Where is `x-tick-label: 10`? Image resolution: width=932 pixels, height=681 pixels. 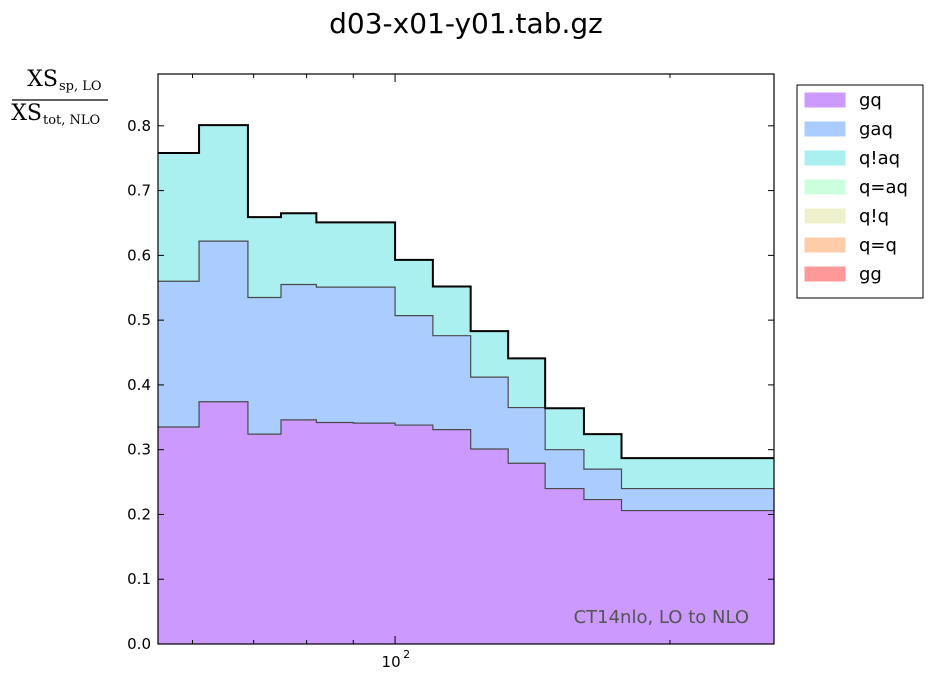 x-tick-label: 10 is located at coordinates (391, 662).